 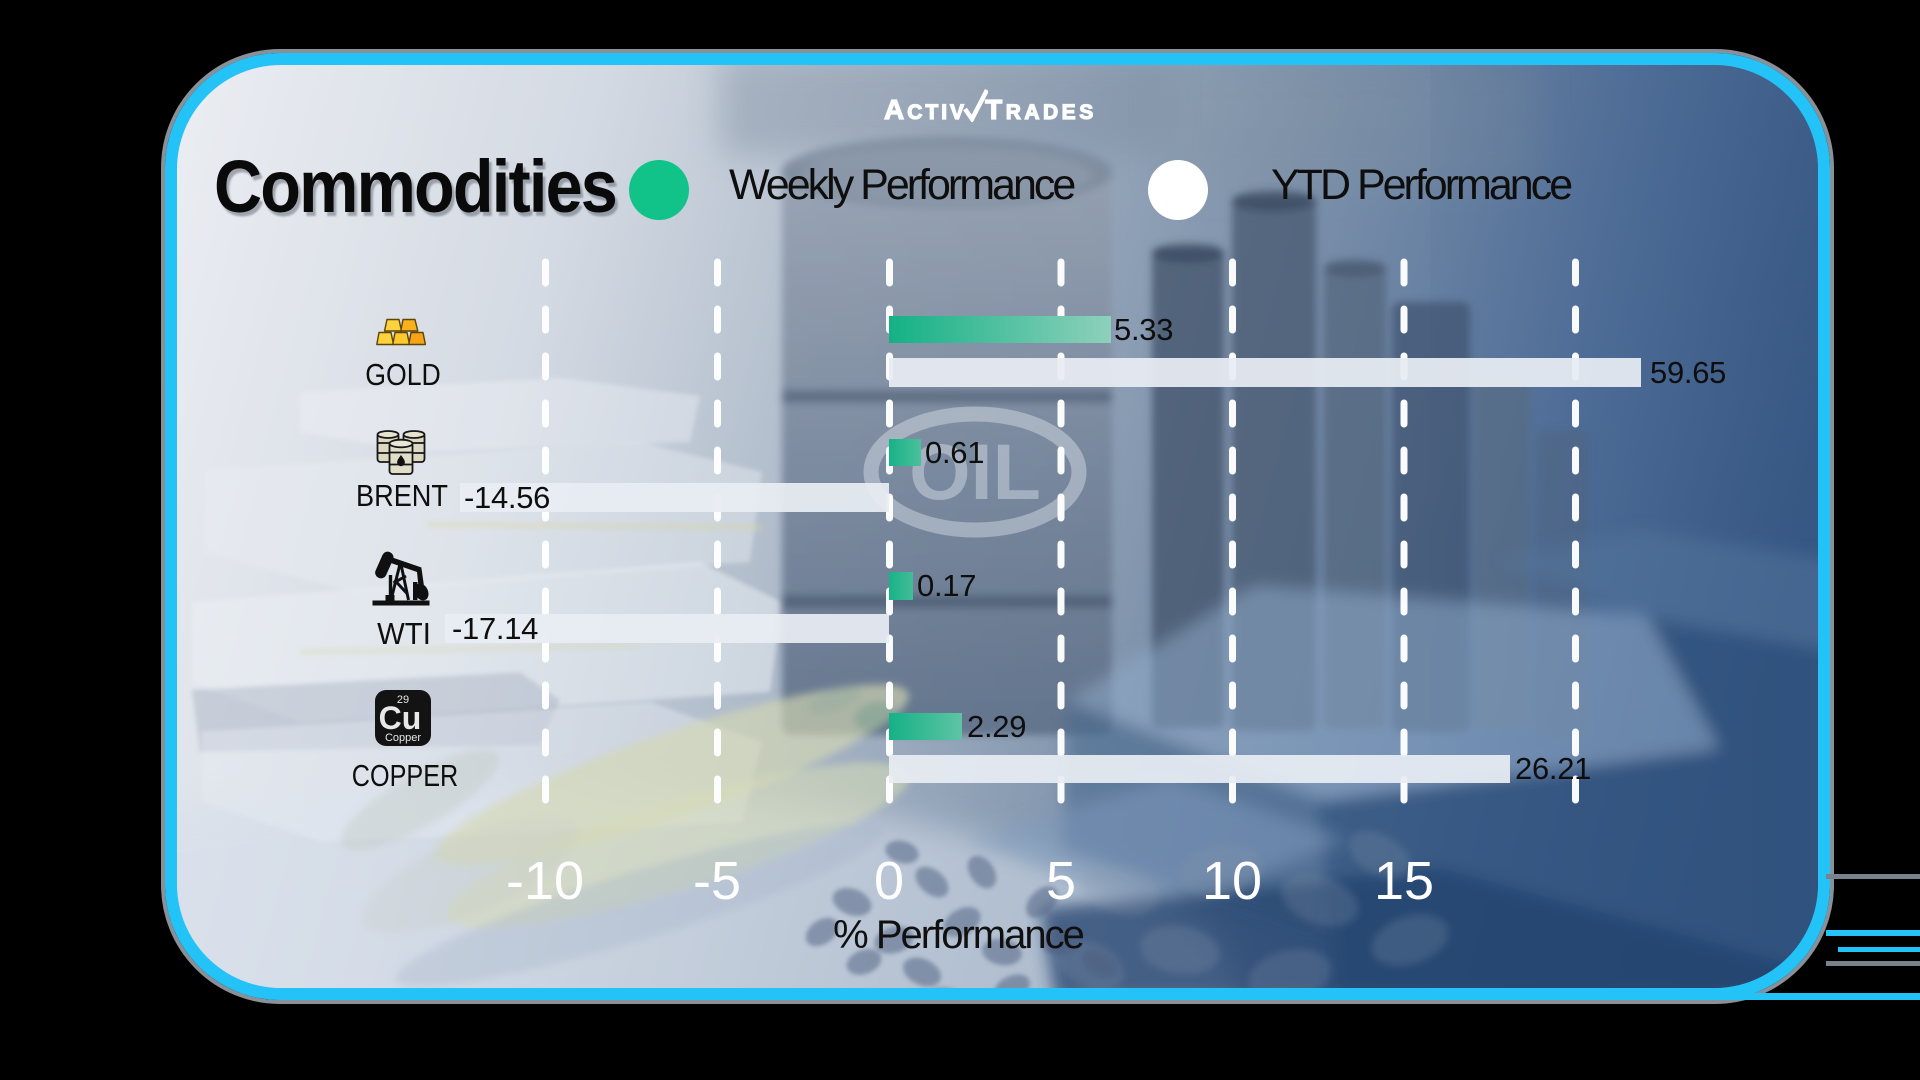 What do you see at coordinates (403, 700) in the screenshot?
I see `svg-text: 29` at bounding box center [403, 700].